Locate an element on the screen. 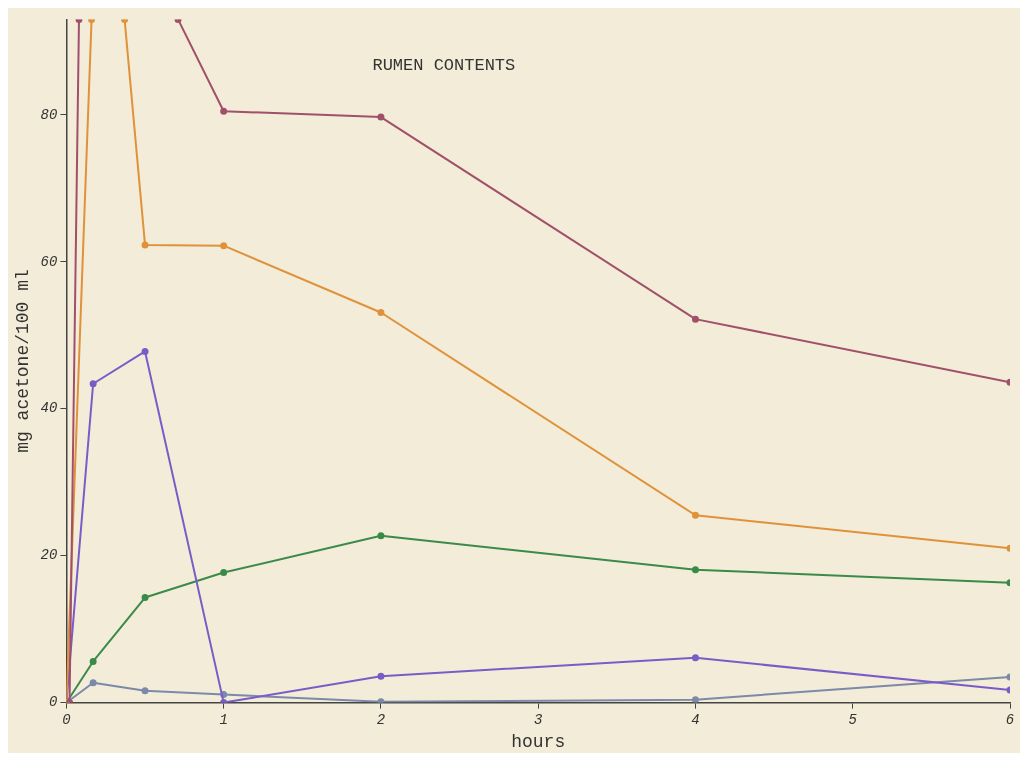  x-tick-label: 2 is located at coordinates (381, 719).